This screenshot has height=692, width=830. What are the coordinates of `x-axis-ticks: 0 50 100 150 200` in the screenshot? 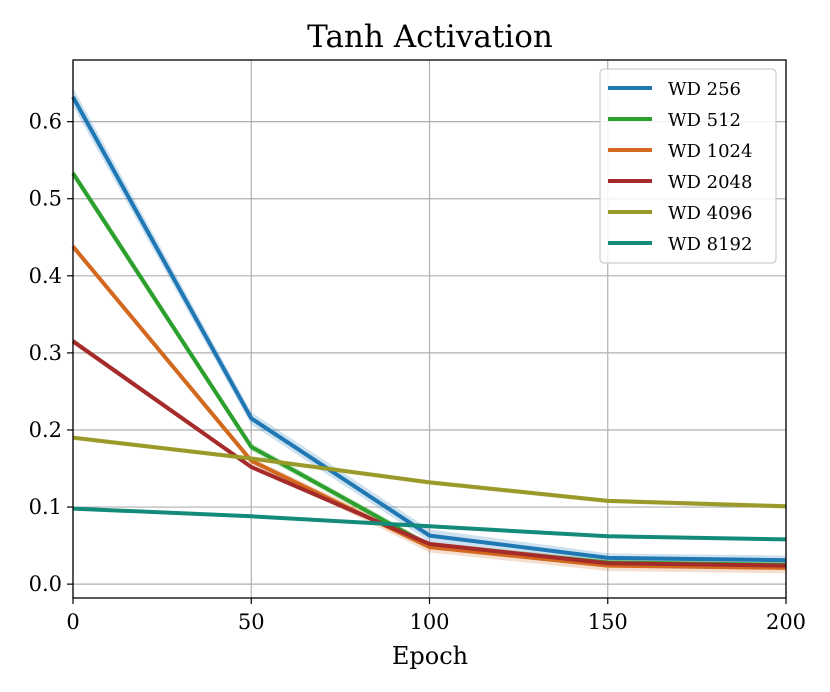 It's located at (436, 616).